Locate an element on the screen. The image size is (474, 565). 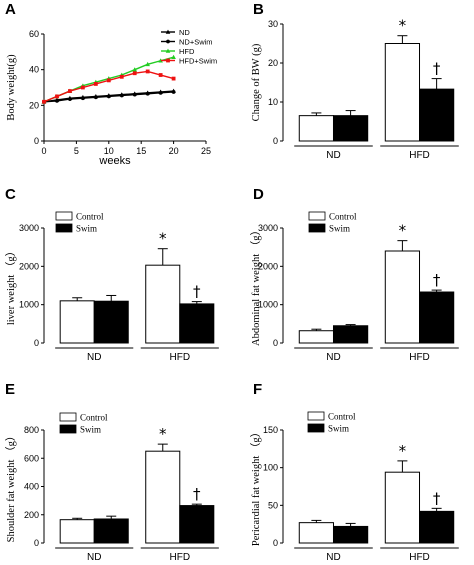
y-tick-label: 600 is located at coordinates (31, 458).